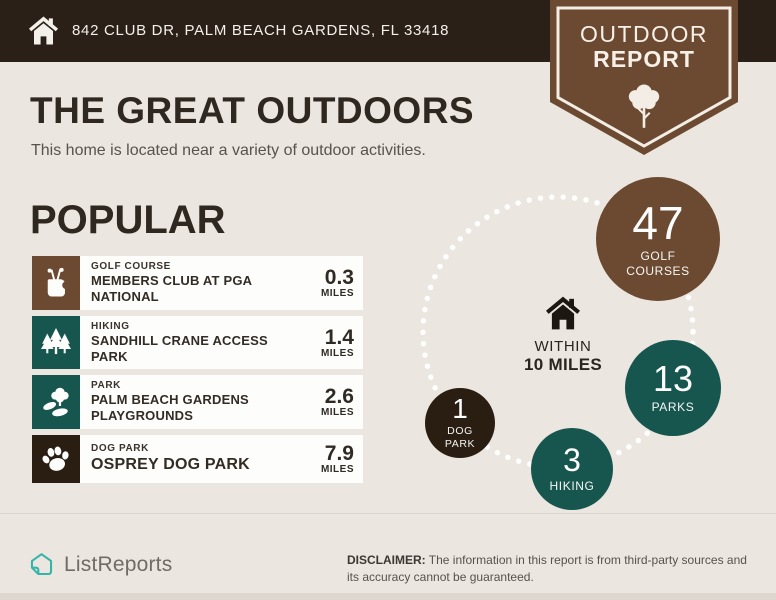 Image resolution: width=776 pixels, height=600 pixels. Describe the element at coordinates (337, 459) in the screenshot. I see `item-distance: 7.9 MILES` at that location.